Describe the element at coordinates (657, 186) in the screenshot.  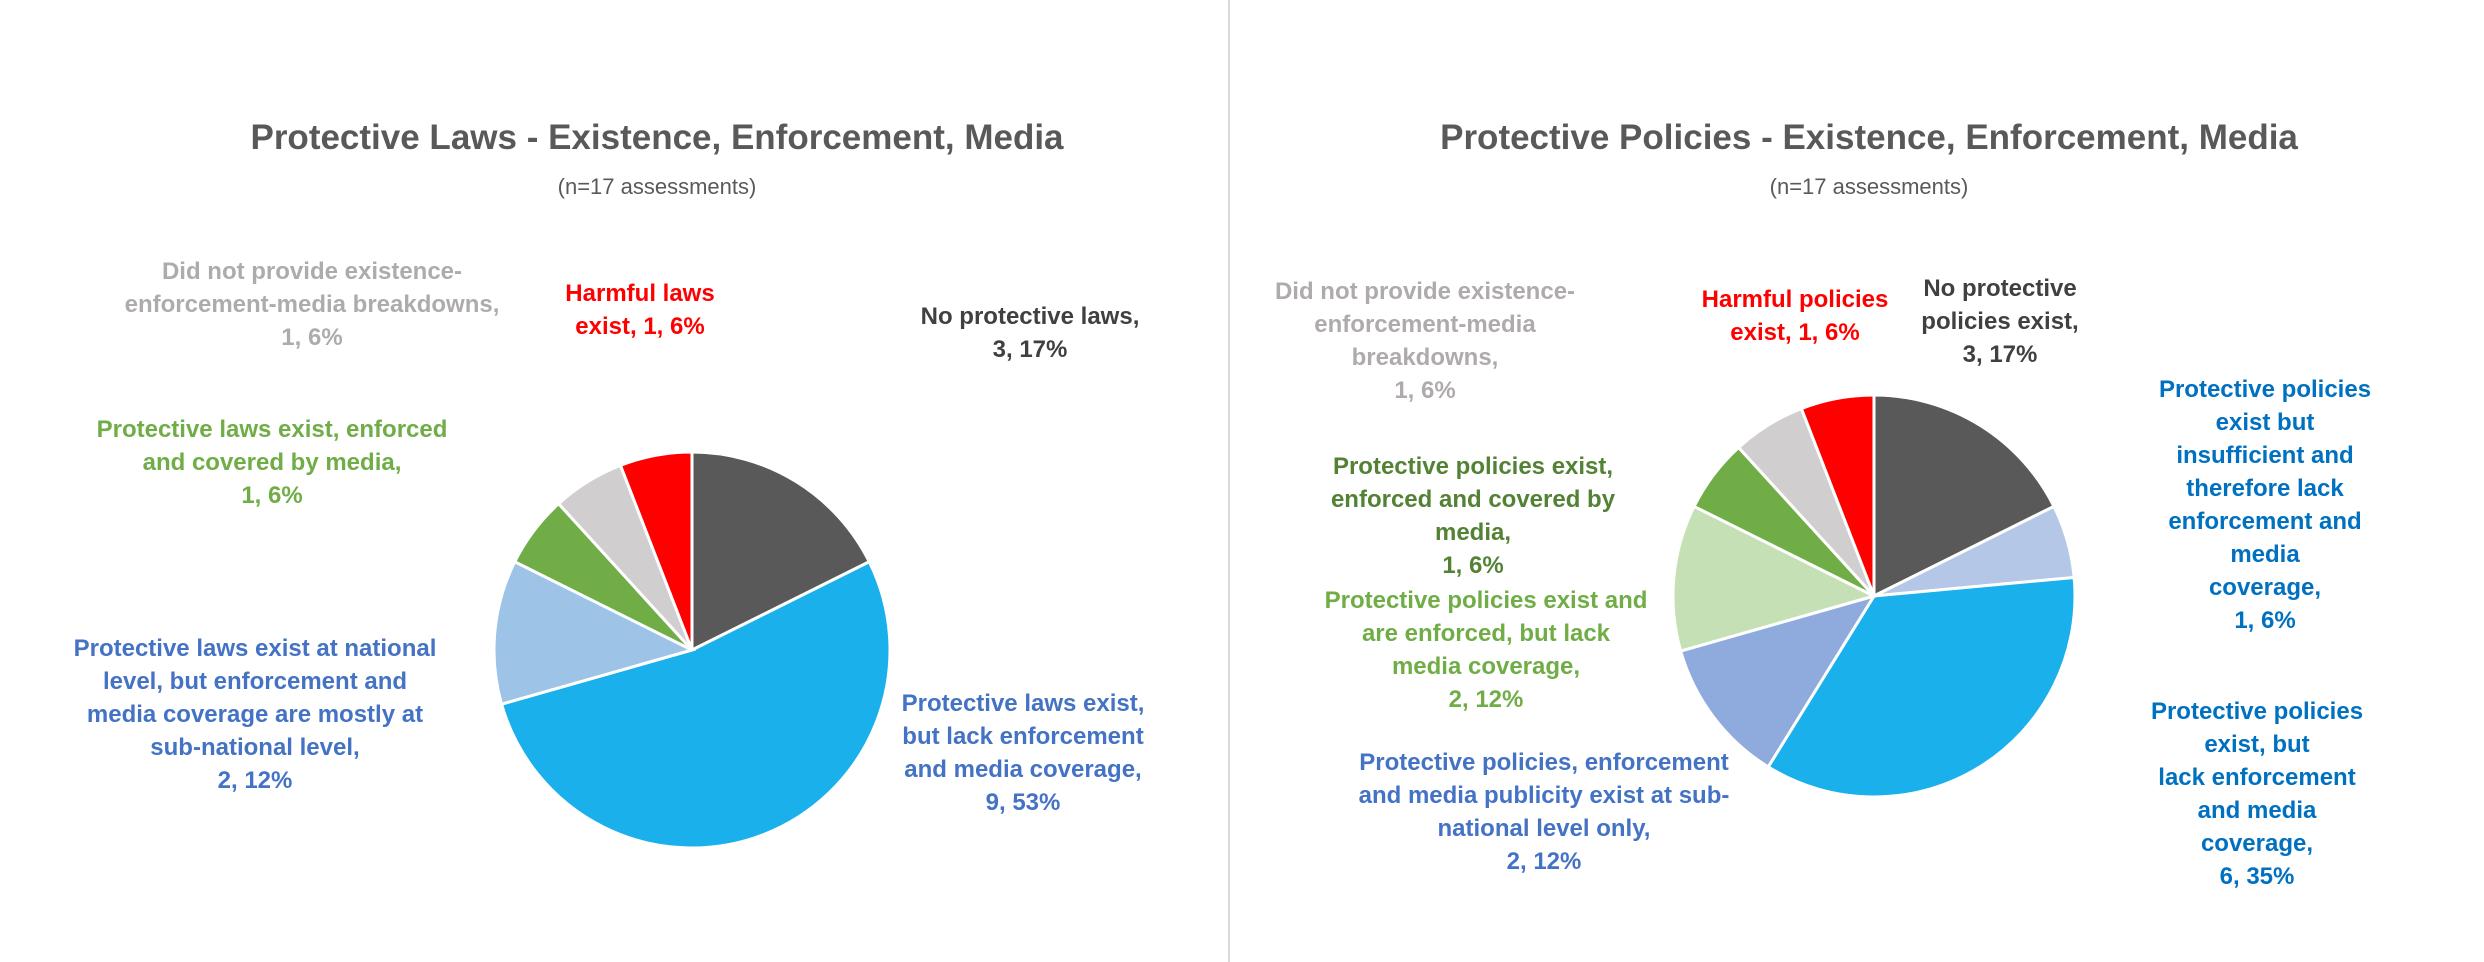
I see `chart-subtitle-laws: (n=17 assessments)` at that location.